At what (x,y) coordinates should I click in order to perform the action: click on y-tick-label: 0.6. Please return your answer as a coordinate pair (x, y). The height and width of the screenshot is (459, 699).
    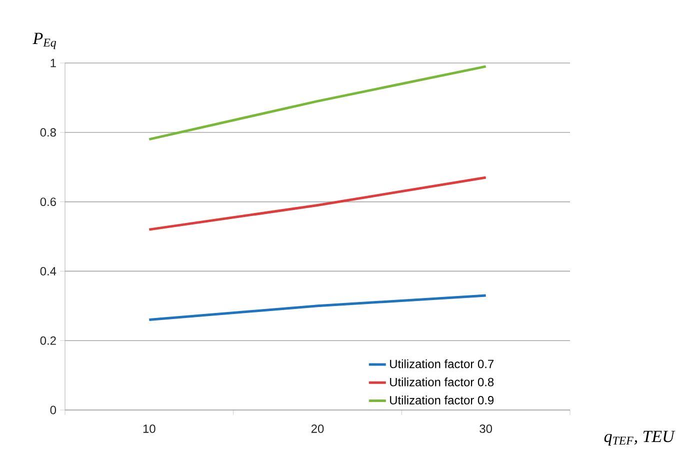
    Looking at the image, I should click on (48, 202).